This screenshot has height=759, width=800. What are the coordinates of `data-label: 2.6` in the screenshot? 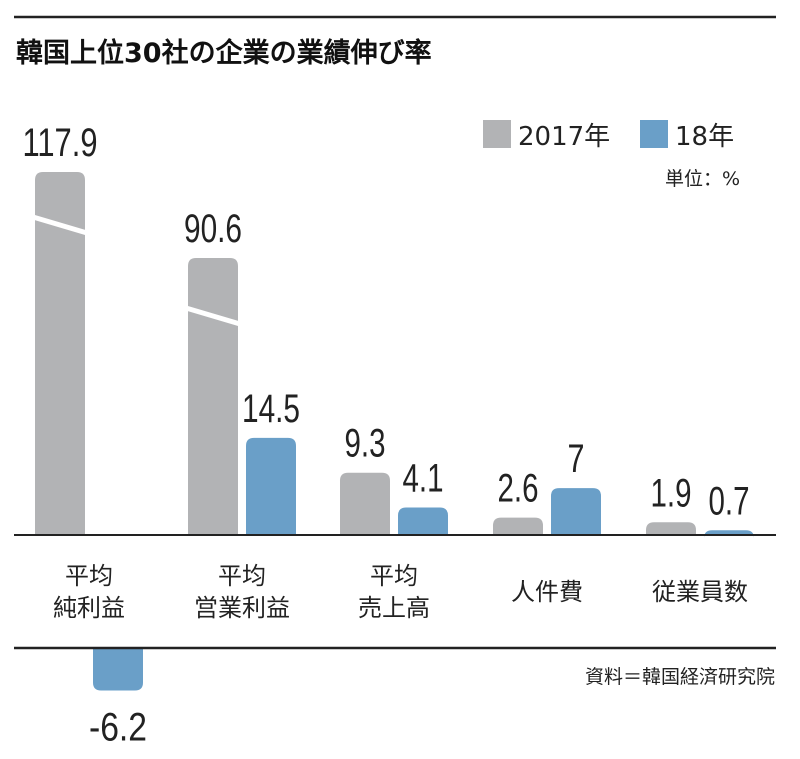 It's located at (518, 489).